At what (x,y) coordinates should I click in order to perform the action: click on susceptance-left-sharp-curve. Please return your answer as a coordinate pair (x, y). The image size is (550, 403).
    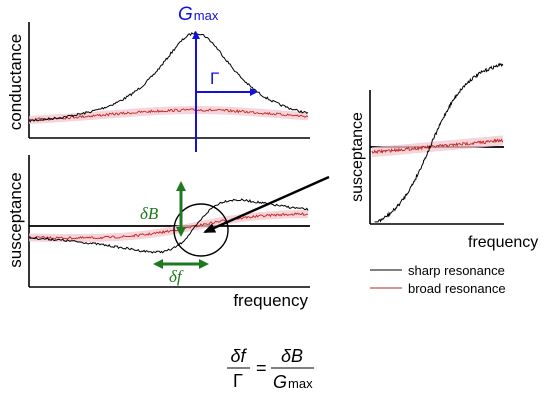
    Looking at the image, I should click on (168, 226).